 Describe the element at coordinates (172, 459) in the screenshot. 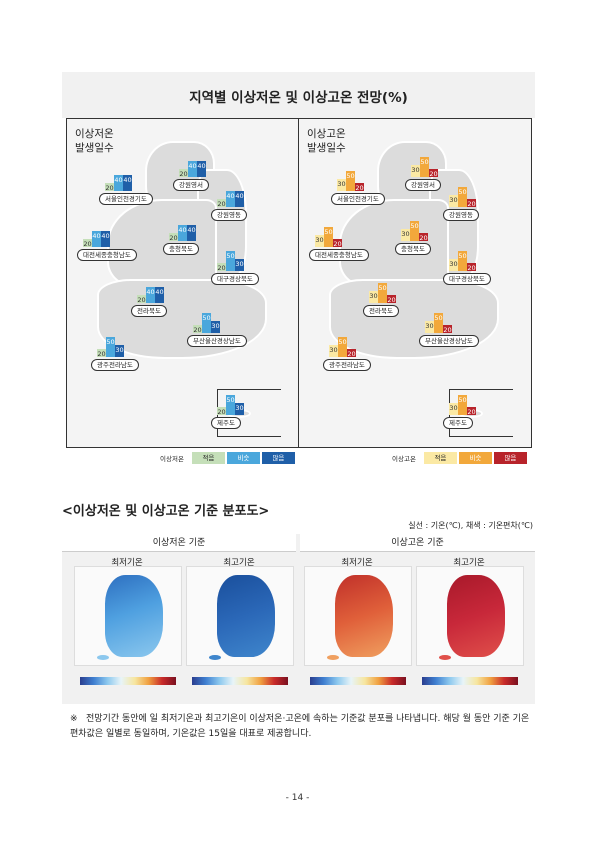

I see `legend-low-label: 이상저온` at that location.